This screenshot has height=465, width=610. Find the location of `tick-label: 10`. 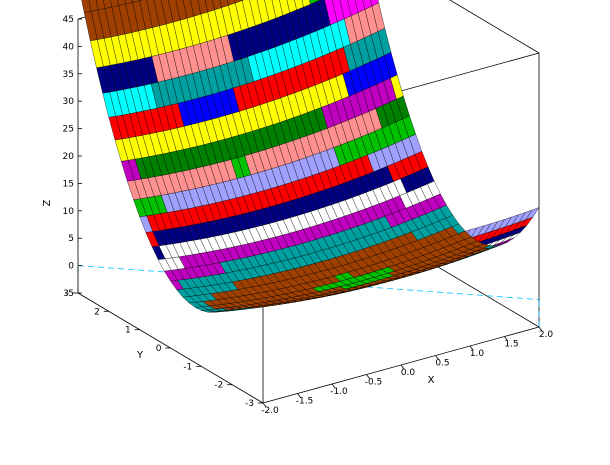

tick-label: 10 is located at coordinates (69, 212).